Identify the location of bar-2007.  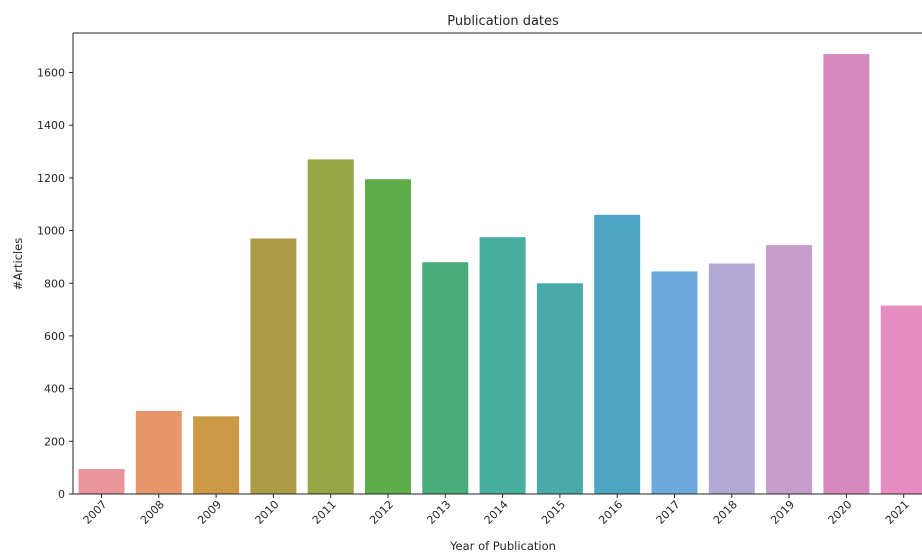
(101, 481).